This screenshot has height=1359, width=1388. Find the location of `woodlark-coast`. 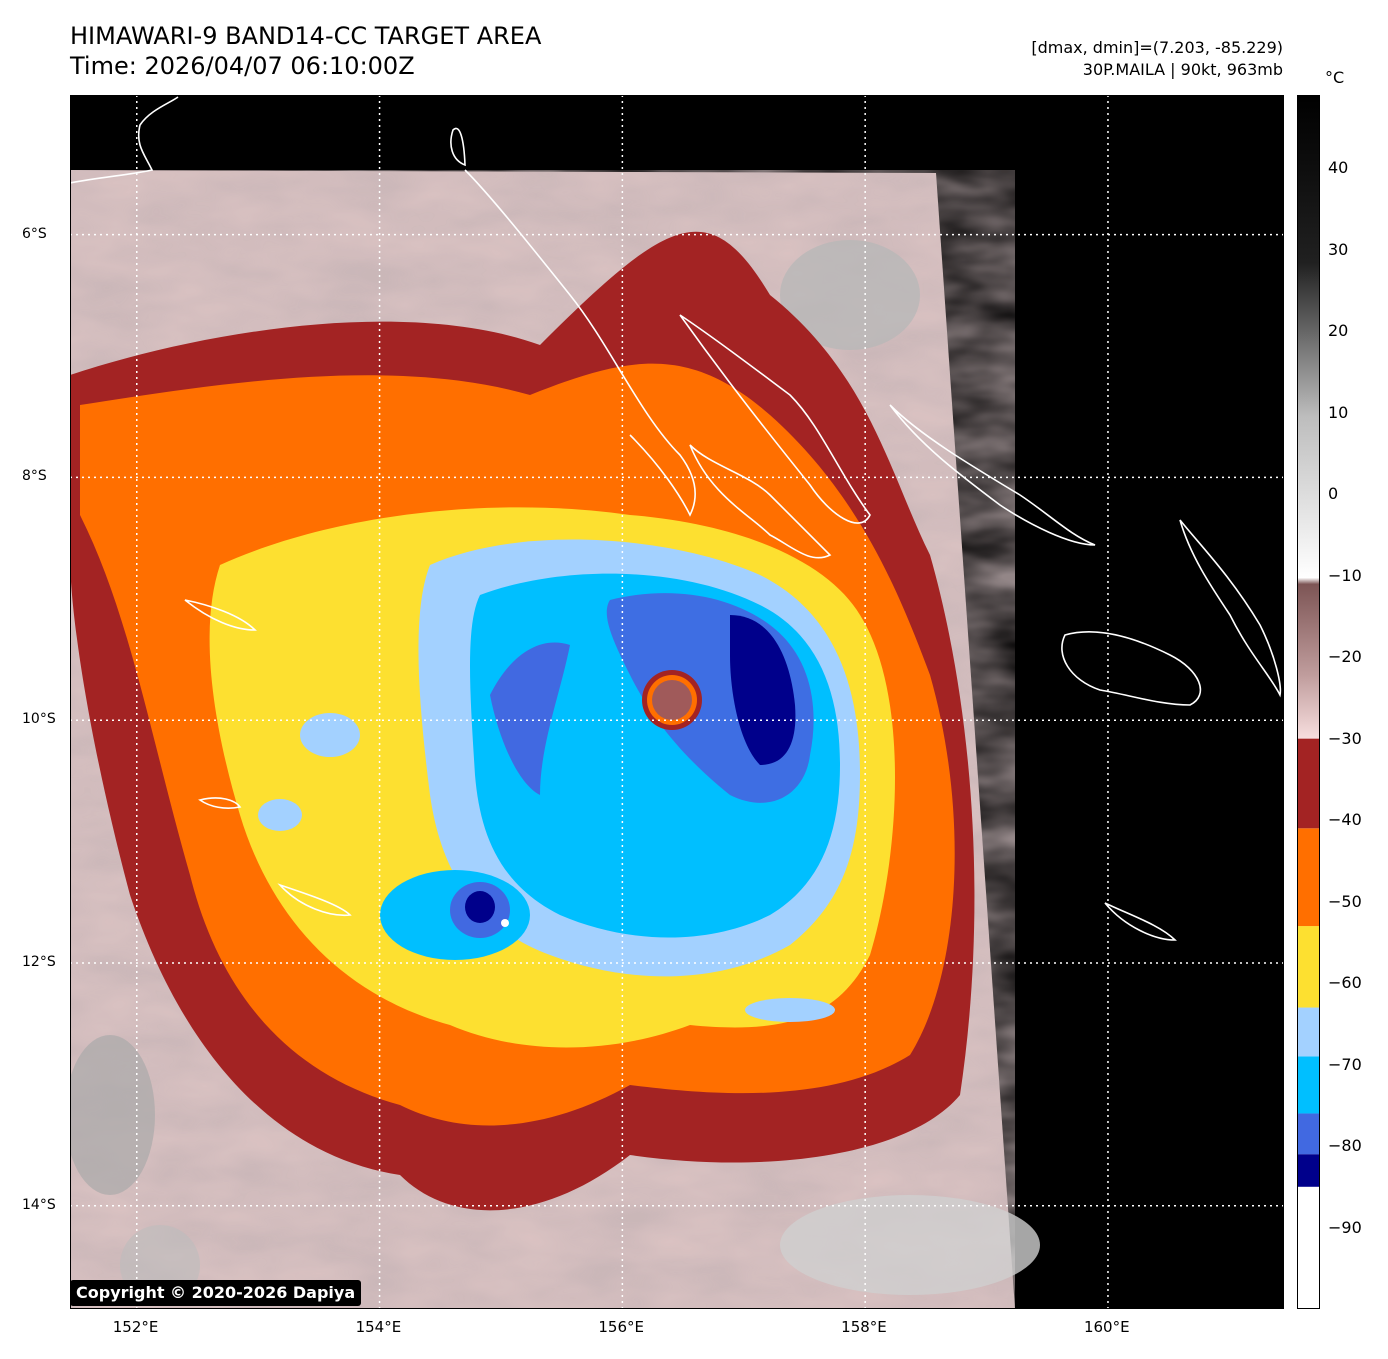

woodlark-coast is located at coordinates (220, 615).